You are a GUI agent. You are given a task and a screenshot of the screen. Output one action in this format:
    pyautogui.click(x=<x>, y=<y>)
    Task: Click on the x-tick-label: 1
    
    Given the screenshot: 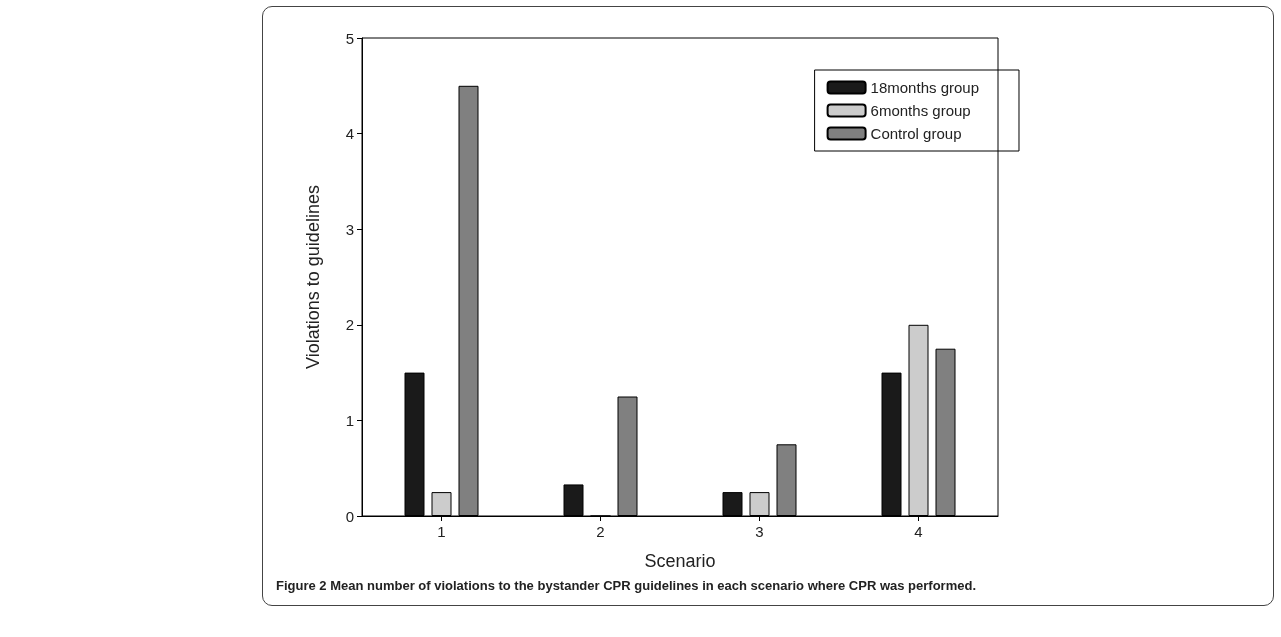 What is the action you would take?
    pyautogui.click(x=441, y=531)
    